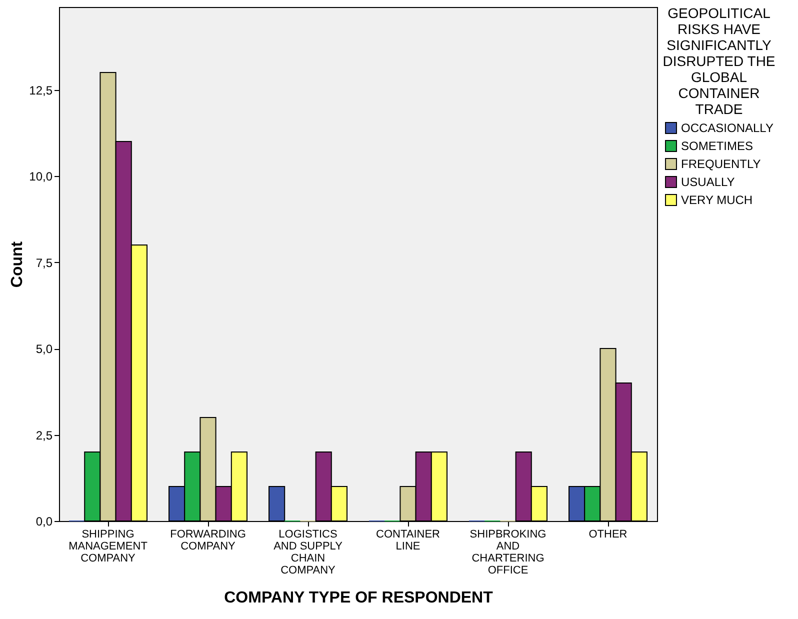 The image size is (798, 619). I want to click on y-tick-label: 2,5, so click(44, 435).